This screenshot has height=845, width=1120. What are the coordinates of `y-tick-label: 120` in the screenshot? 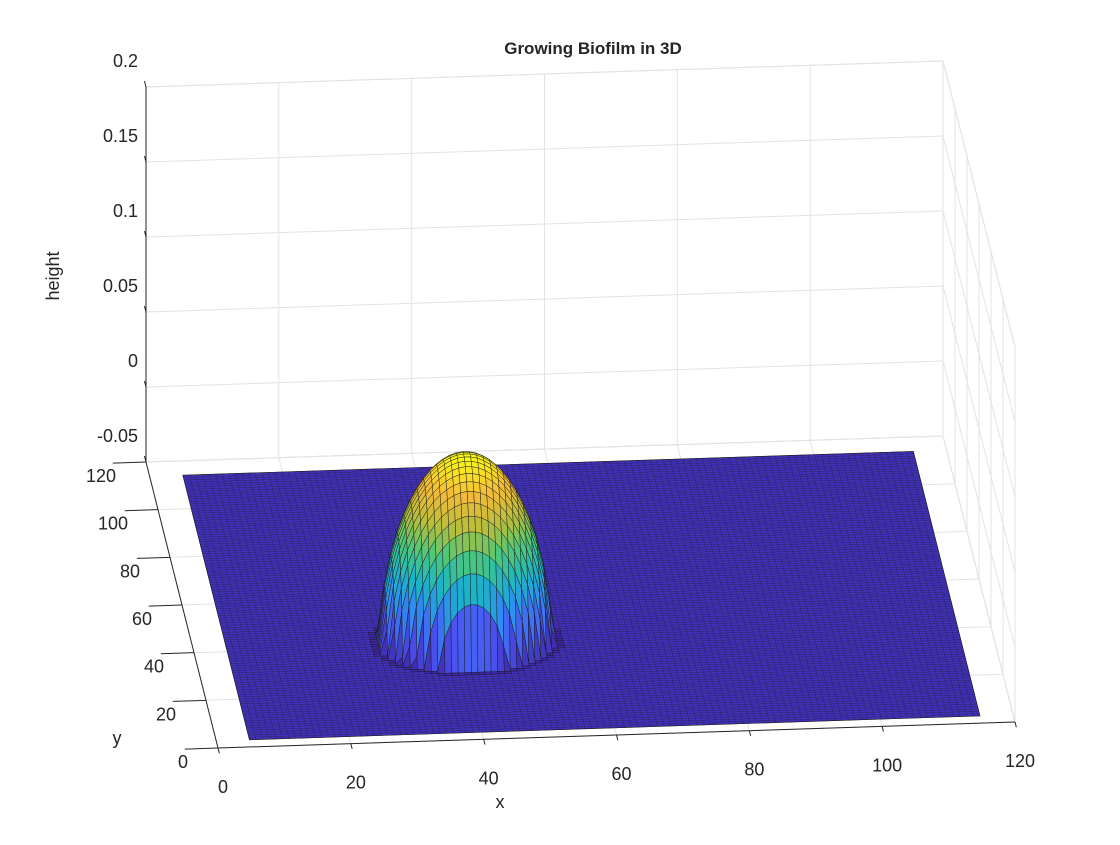 It's located at (101, 476).